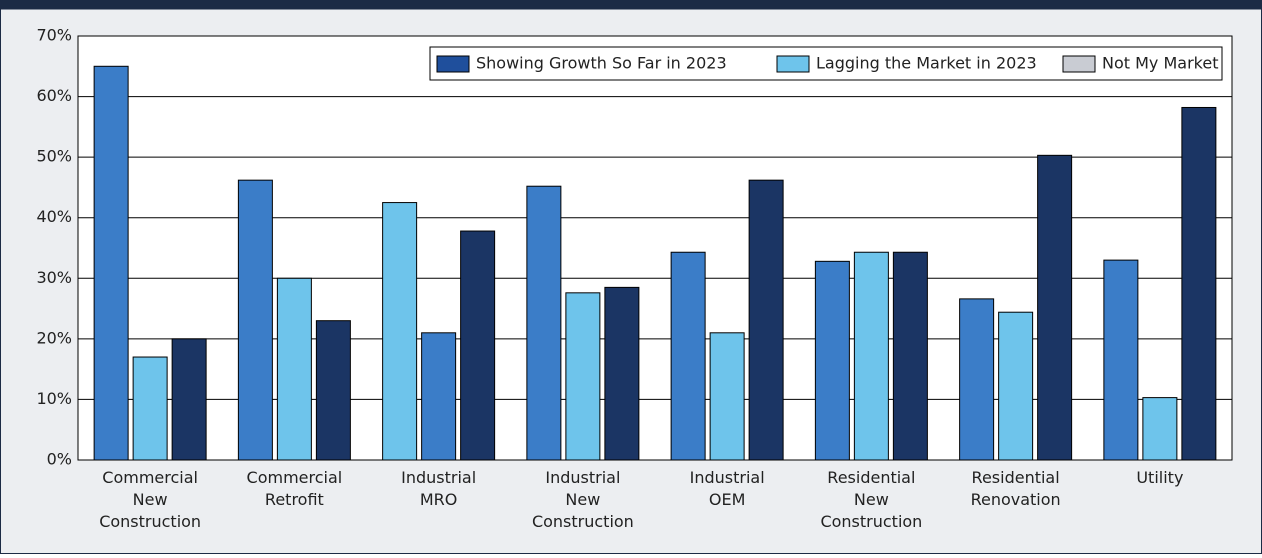  I want to click on y-tick-label: 70%, so click(54, 35).